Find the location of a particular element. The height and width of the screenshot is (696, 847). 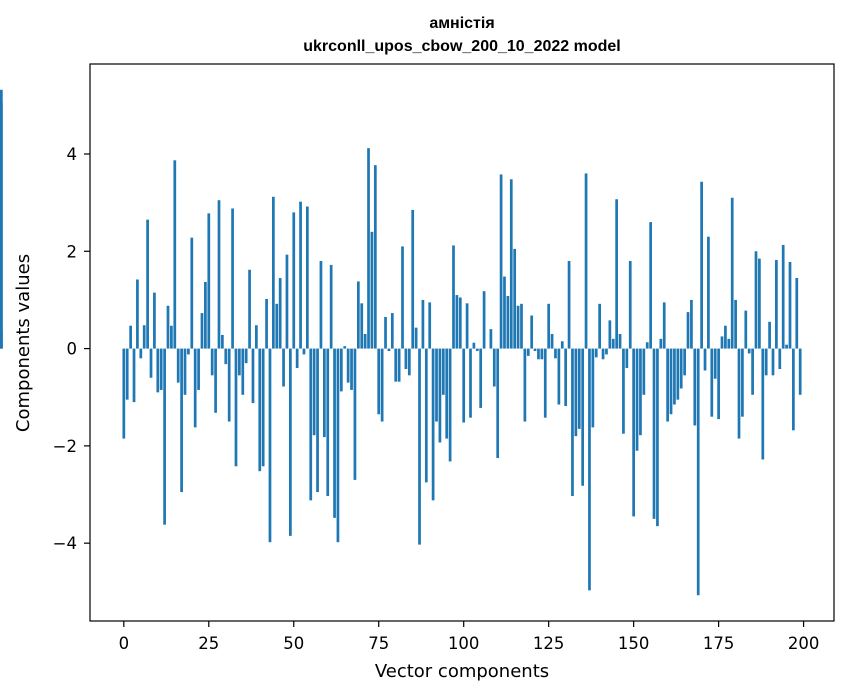

y-axis-ticks: −4 −2 0 2 4 is located at coordinates (71, 349).